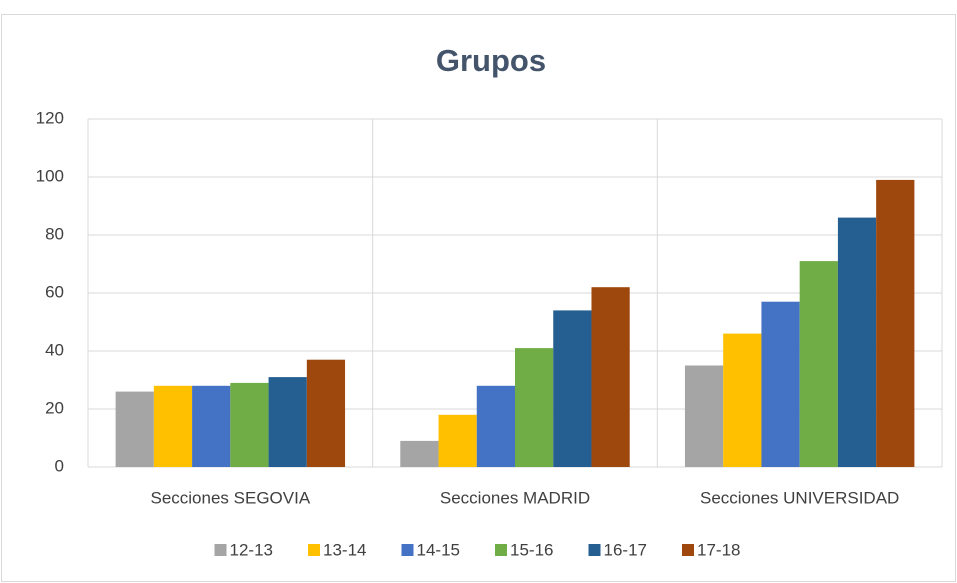 This screenshot has width=957, height=583. Describe the element at coordinates (59, 465) in the screenshot. I see `y-tick-label: 0` at that location.